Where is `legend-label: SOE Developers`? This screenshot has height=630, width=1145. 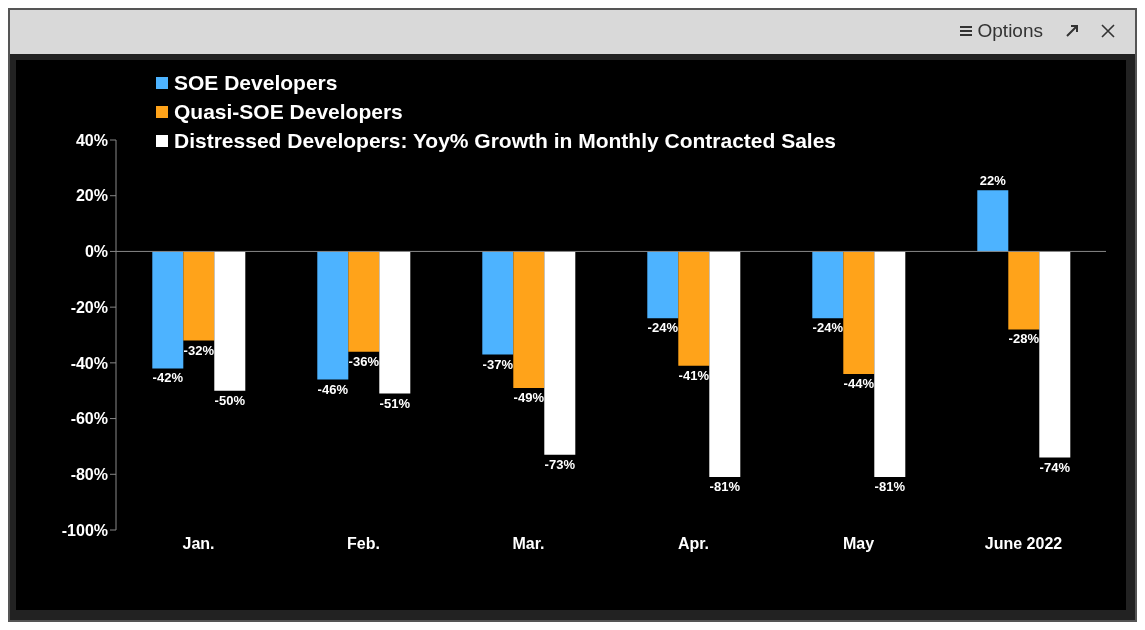
legend-label: SOE Developers is located at coordinates (256, 82).